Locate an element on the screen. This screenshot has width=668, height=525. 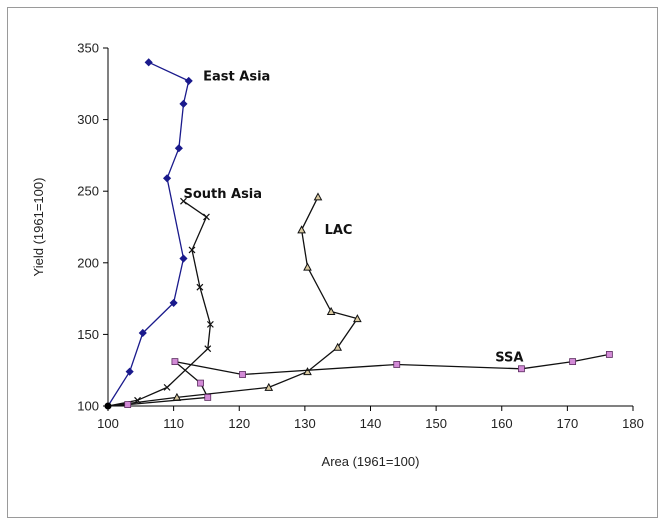
series-label-lac: LAC is located at coordinates (339, 230).